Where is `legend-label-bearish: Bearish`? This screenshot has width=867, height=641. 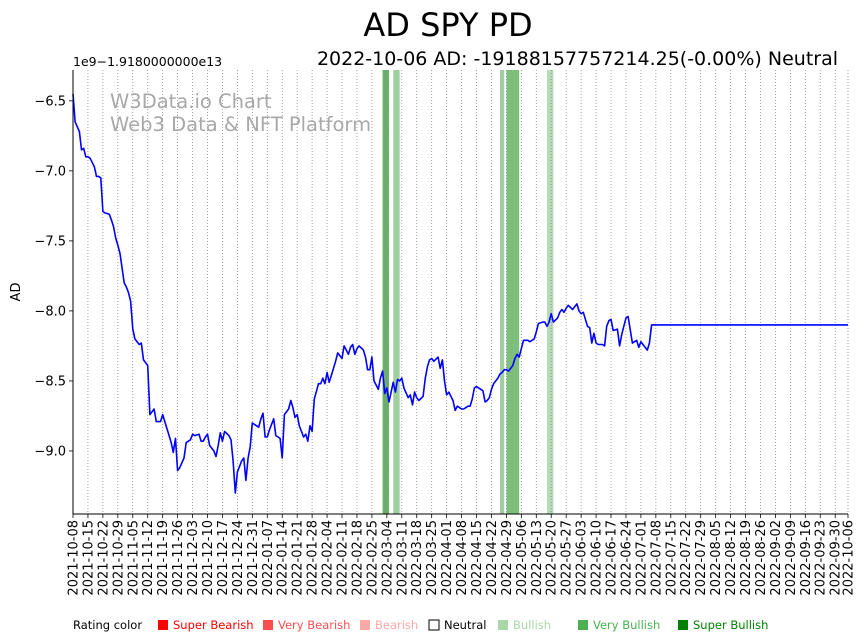
legend-label-bearish: Bearish is located at coordinates (396, 625).